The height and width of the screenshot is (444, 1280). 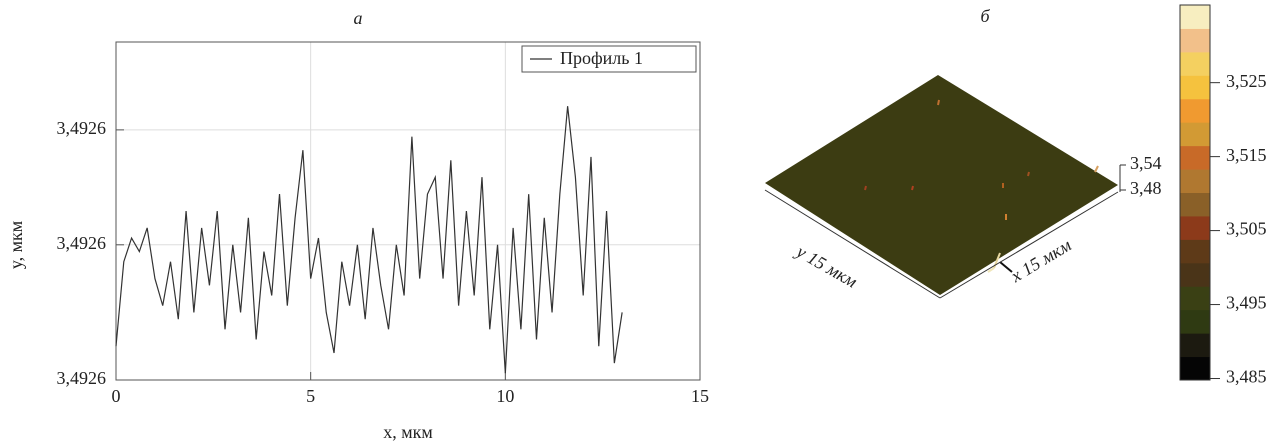 I want to click on x-axis-label: x, мкм, so click(x=408, y=432).